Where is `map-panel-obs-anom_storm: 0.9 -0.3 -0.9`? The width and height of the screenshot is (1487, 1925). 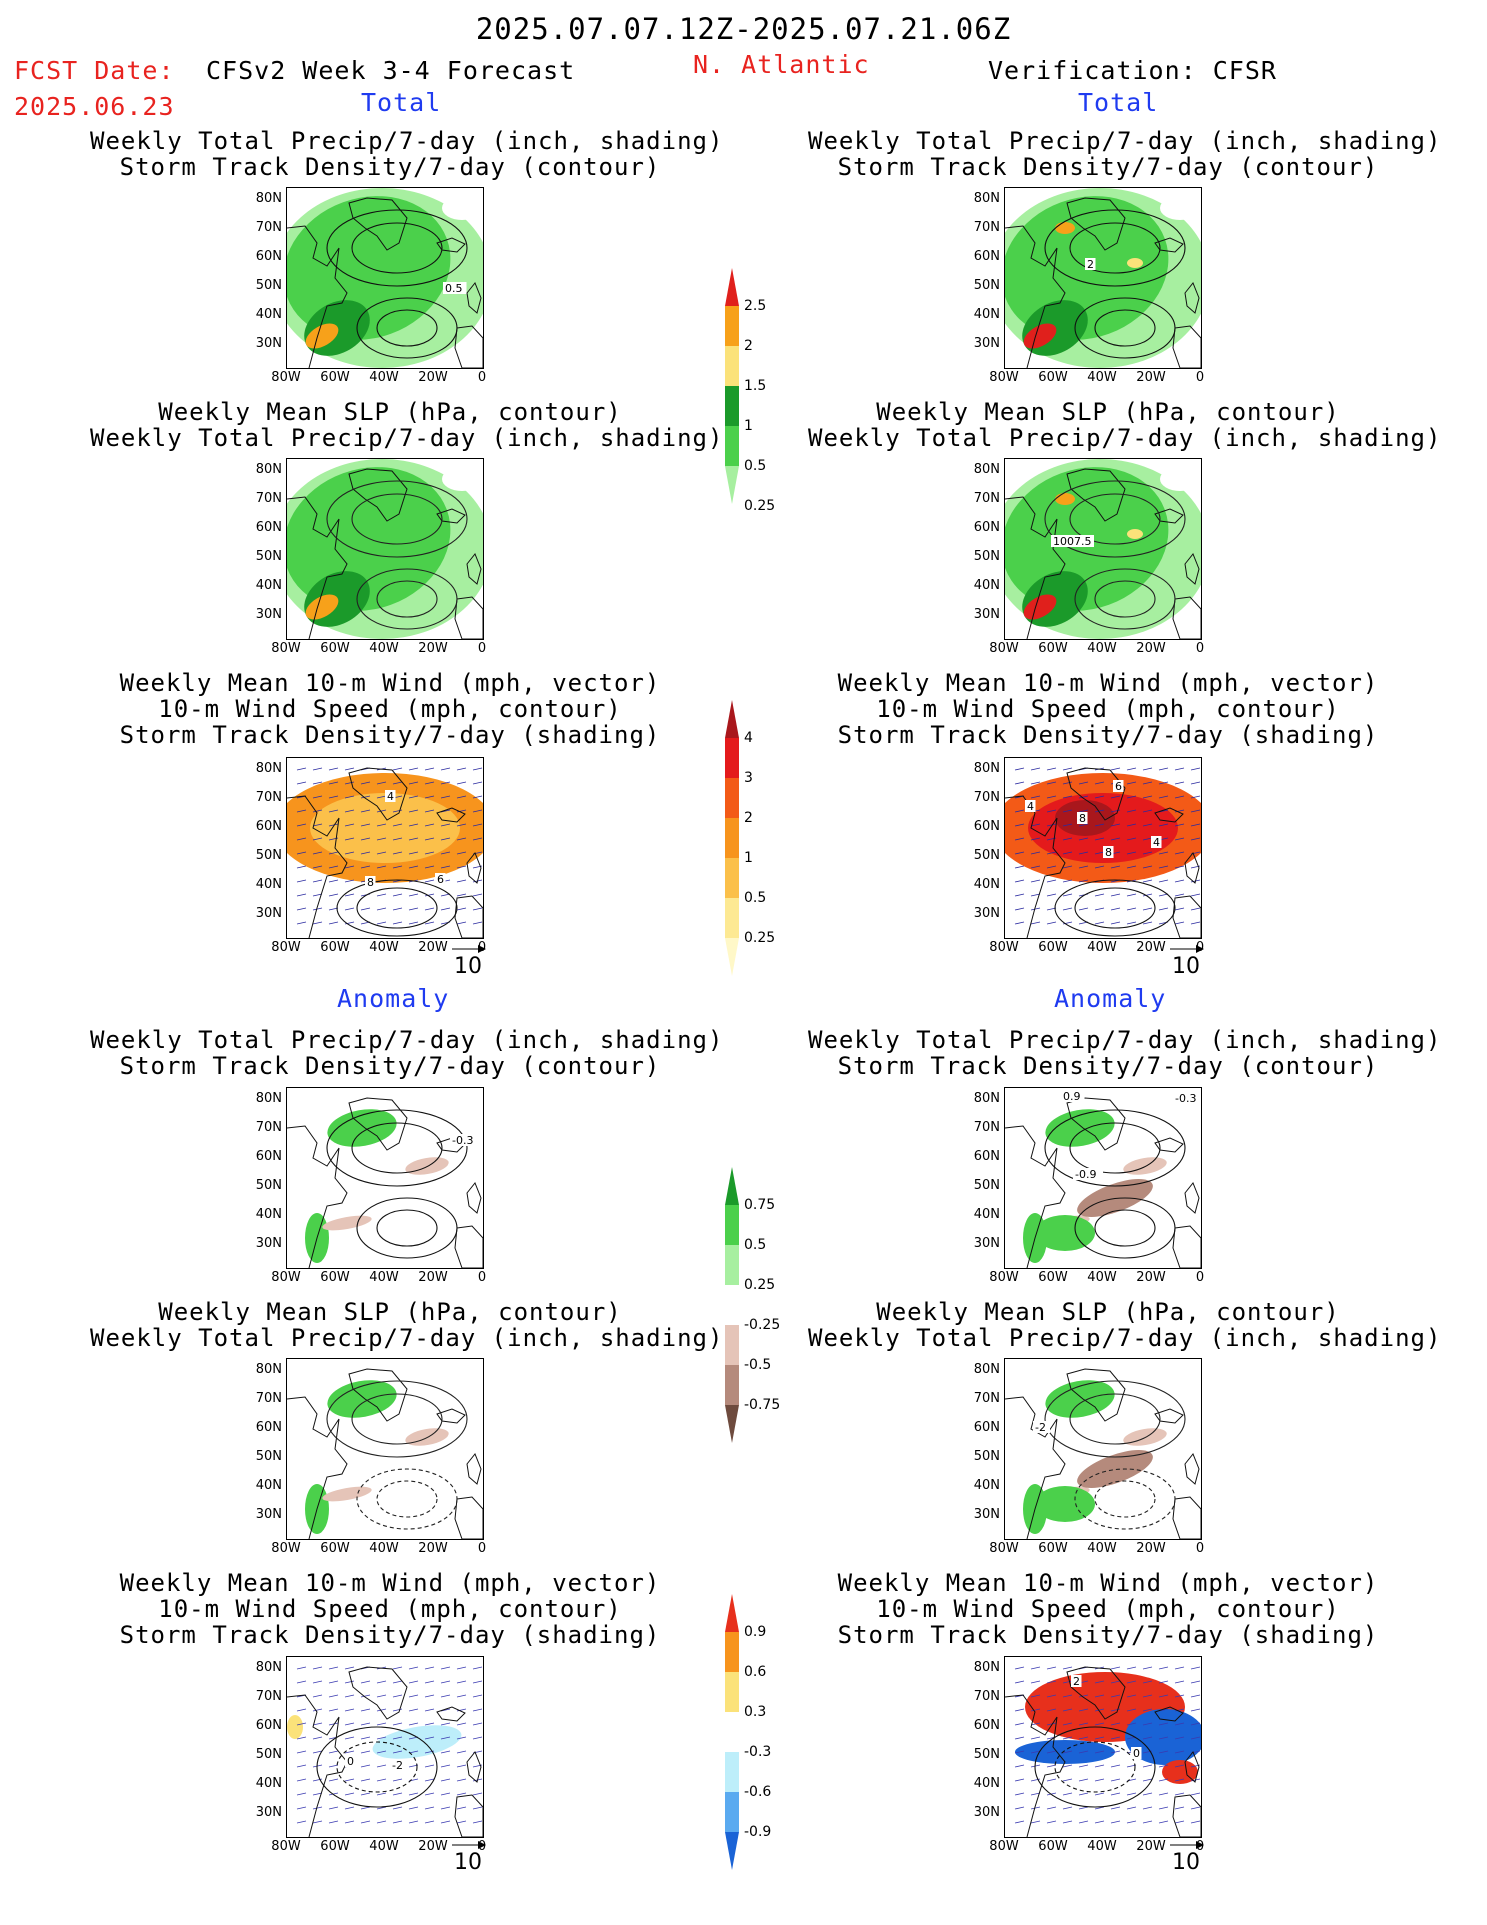 map-panel-obs-anom_storm: 0.9 -0.3 -0.9 is located at coordinates (1103, 1178).